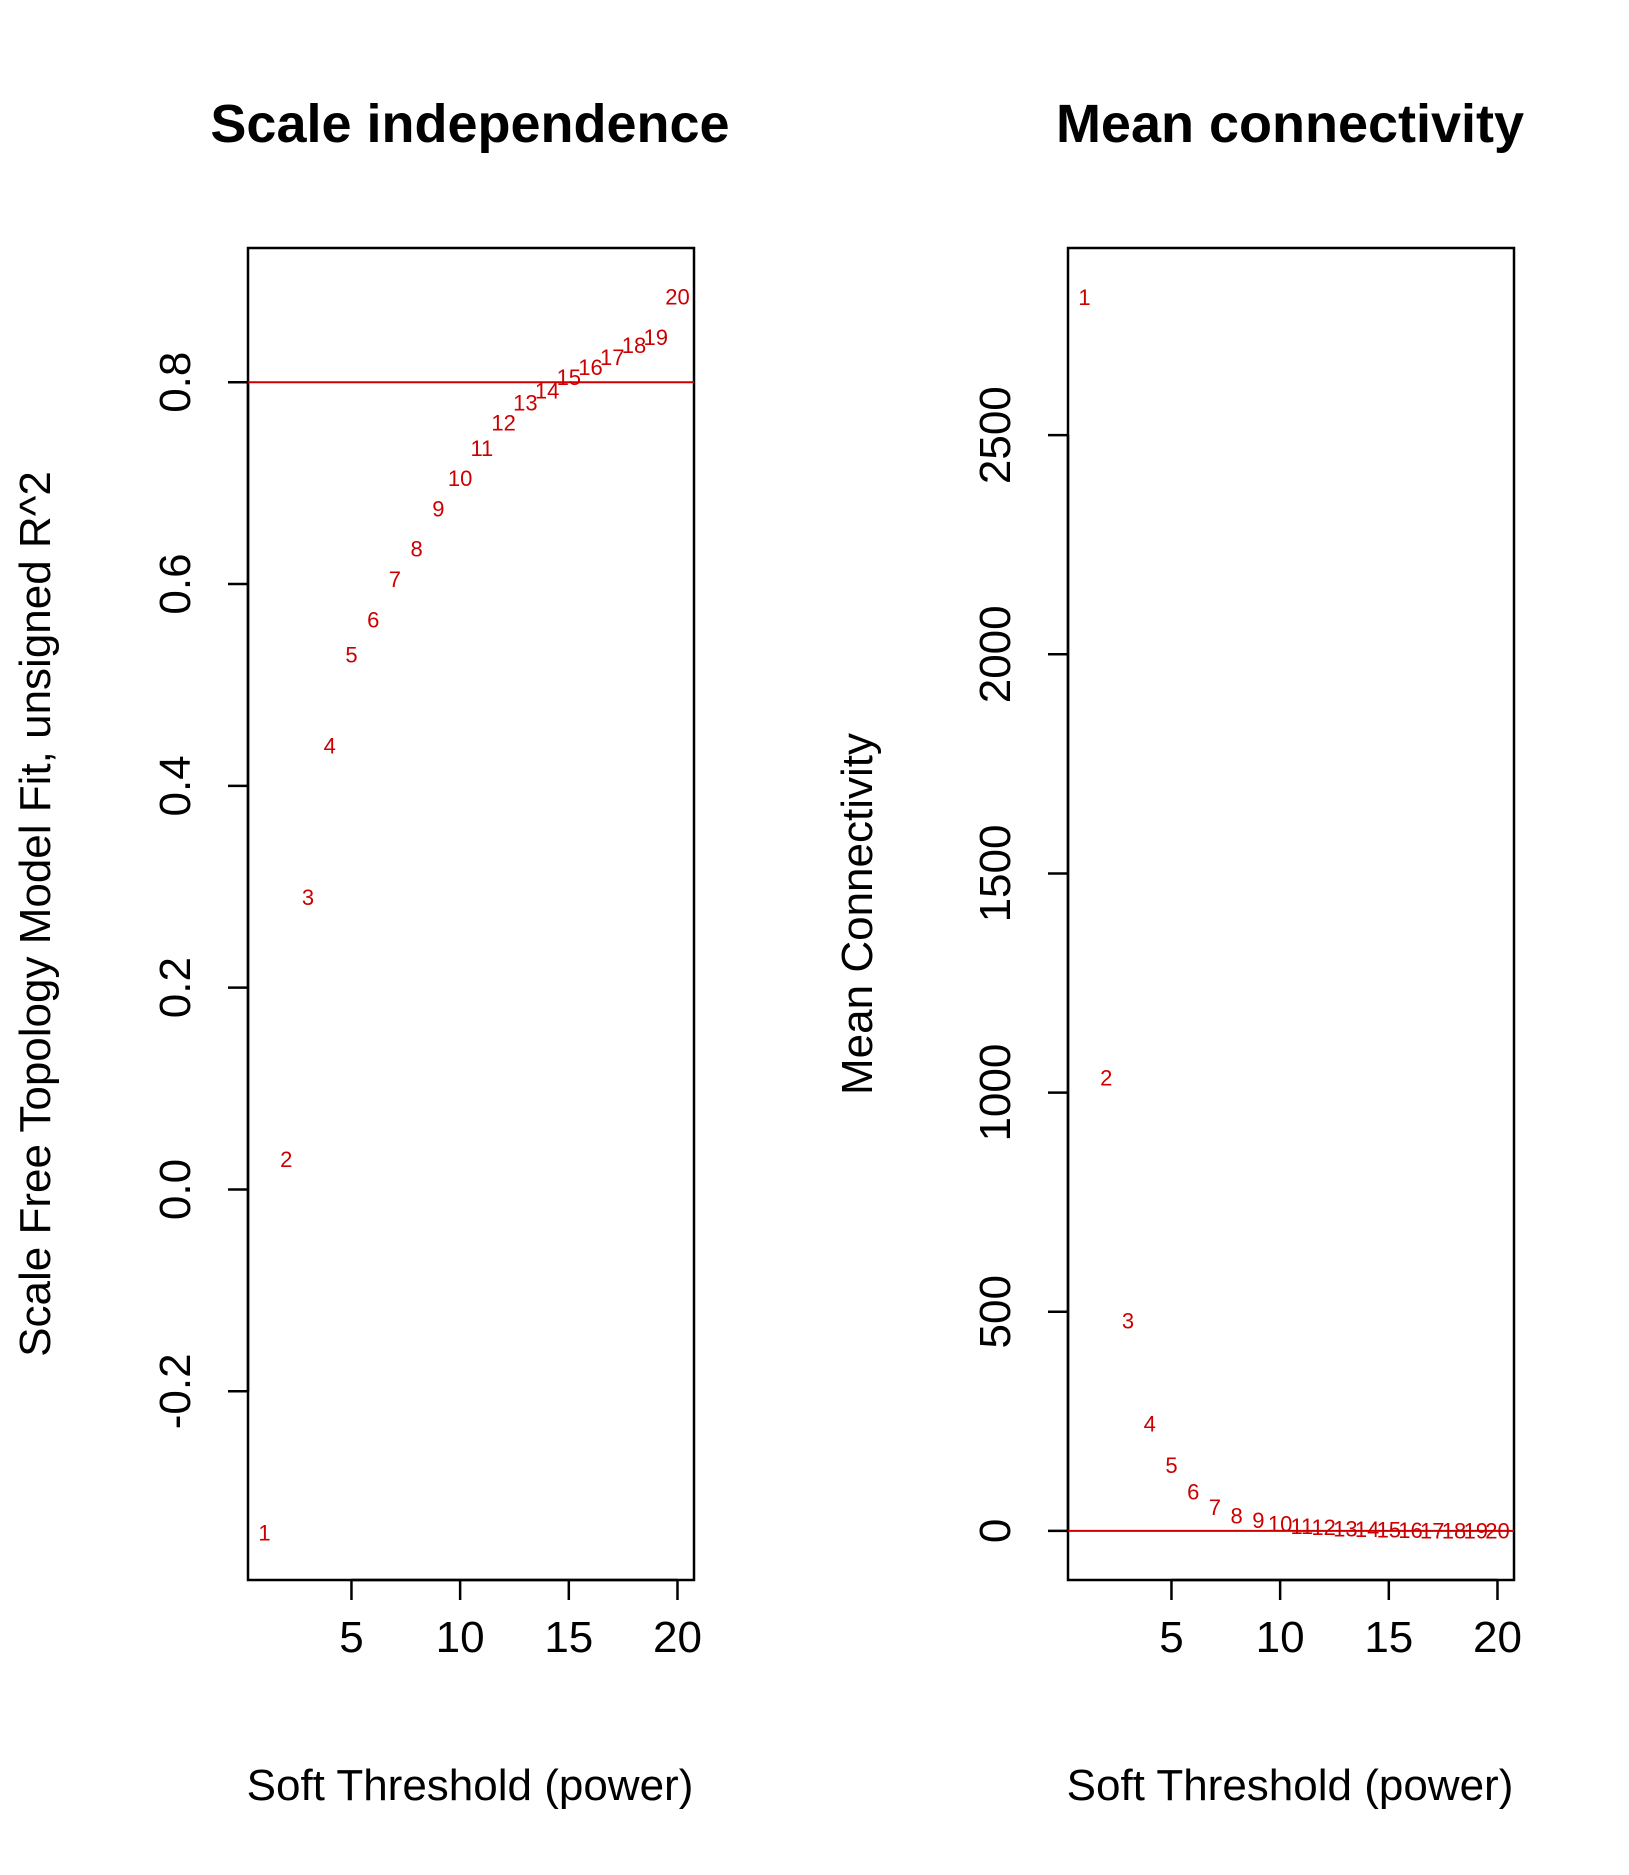 Image resolution: width=1629 pixels, height=1875 pixels. I want to click on y-axis-label: Mean Connectivity, so click(857, 914).